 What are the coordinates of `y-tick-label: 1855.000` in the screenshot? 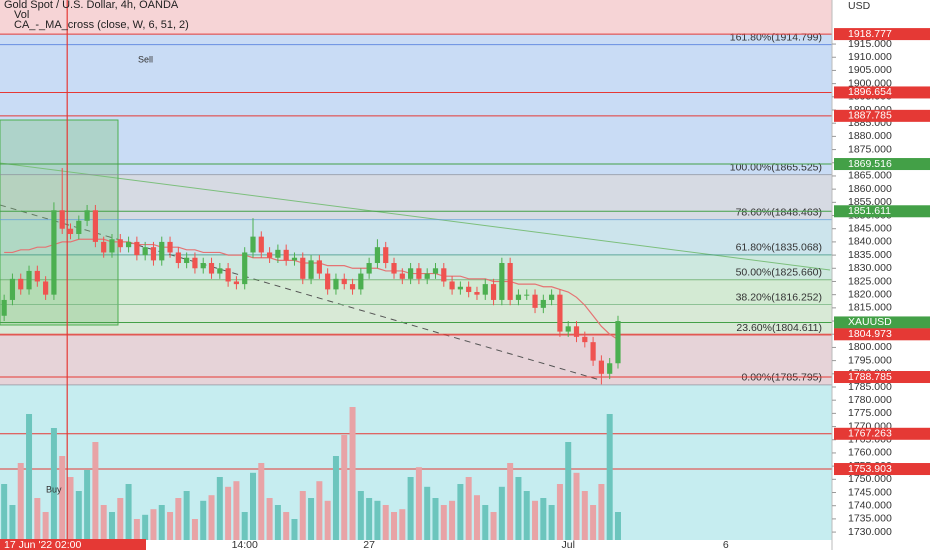 It's located at (870, 202).